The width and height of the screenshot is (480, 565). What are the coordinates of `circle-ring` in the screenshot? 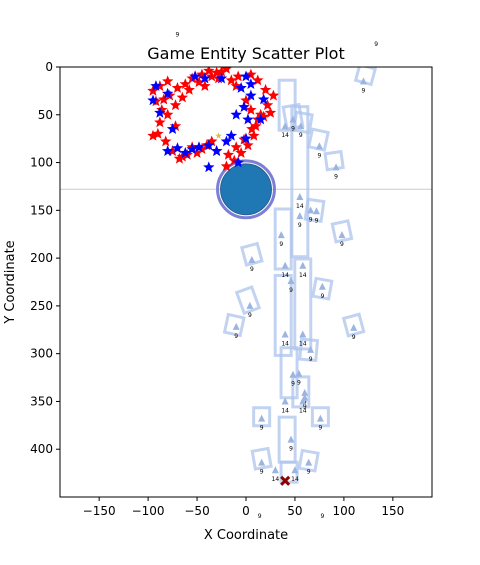 It's located at (246, 189).